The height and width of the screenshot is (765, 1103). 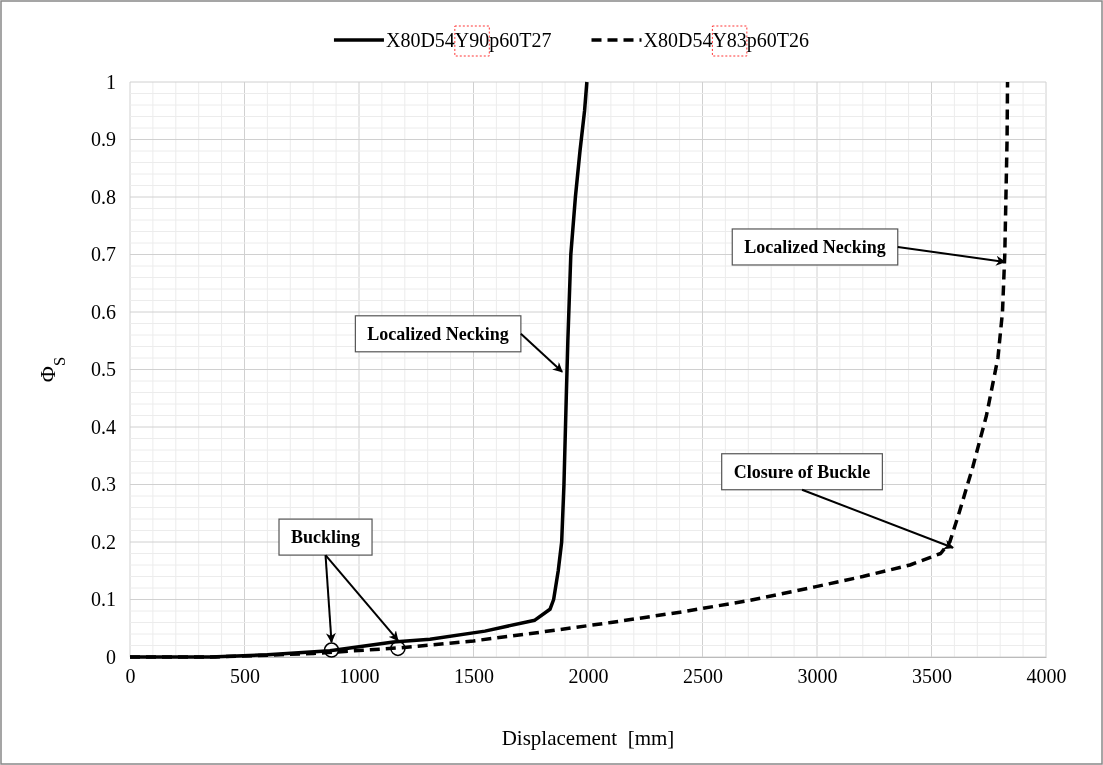 I want to click on x-axis-title: Displacement [mm], so click(x=588, y=738).